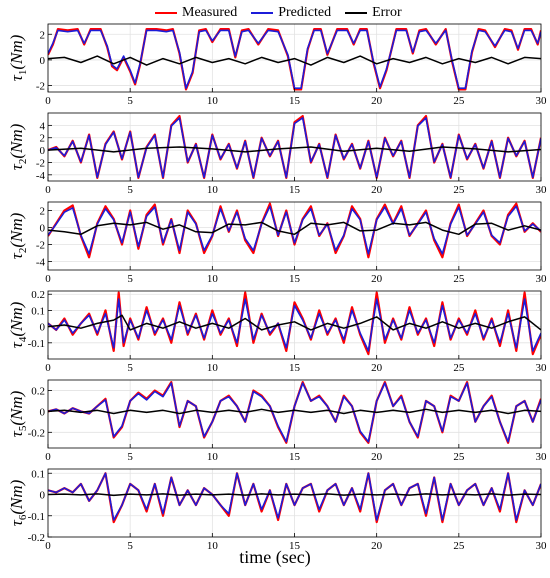 This screenshot has height=578, width=550. I want to click on x-axis-label: time (sec), so click(275, 557).